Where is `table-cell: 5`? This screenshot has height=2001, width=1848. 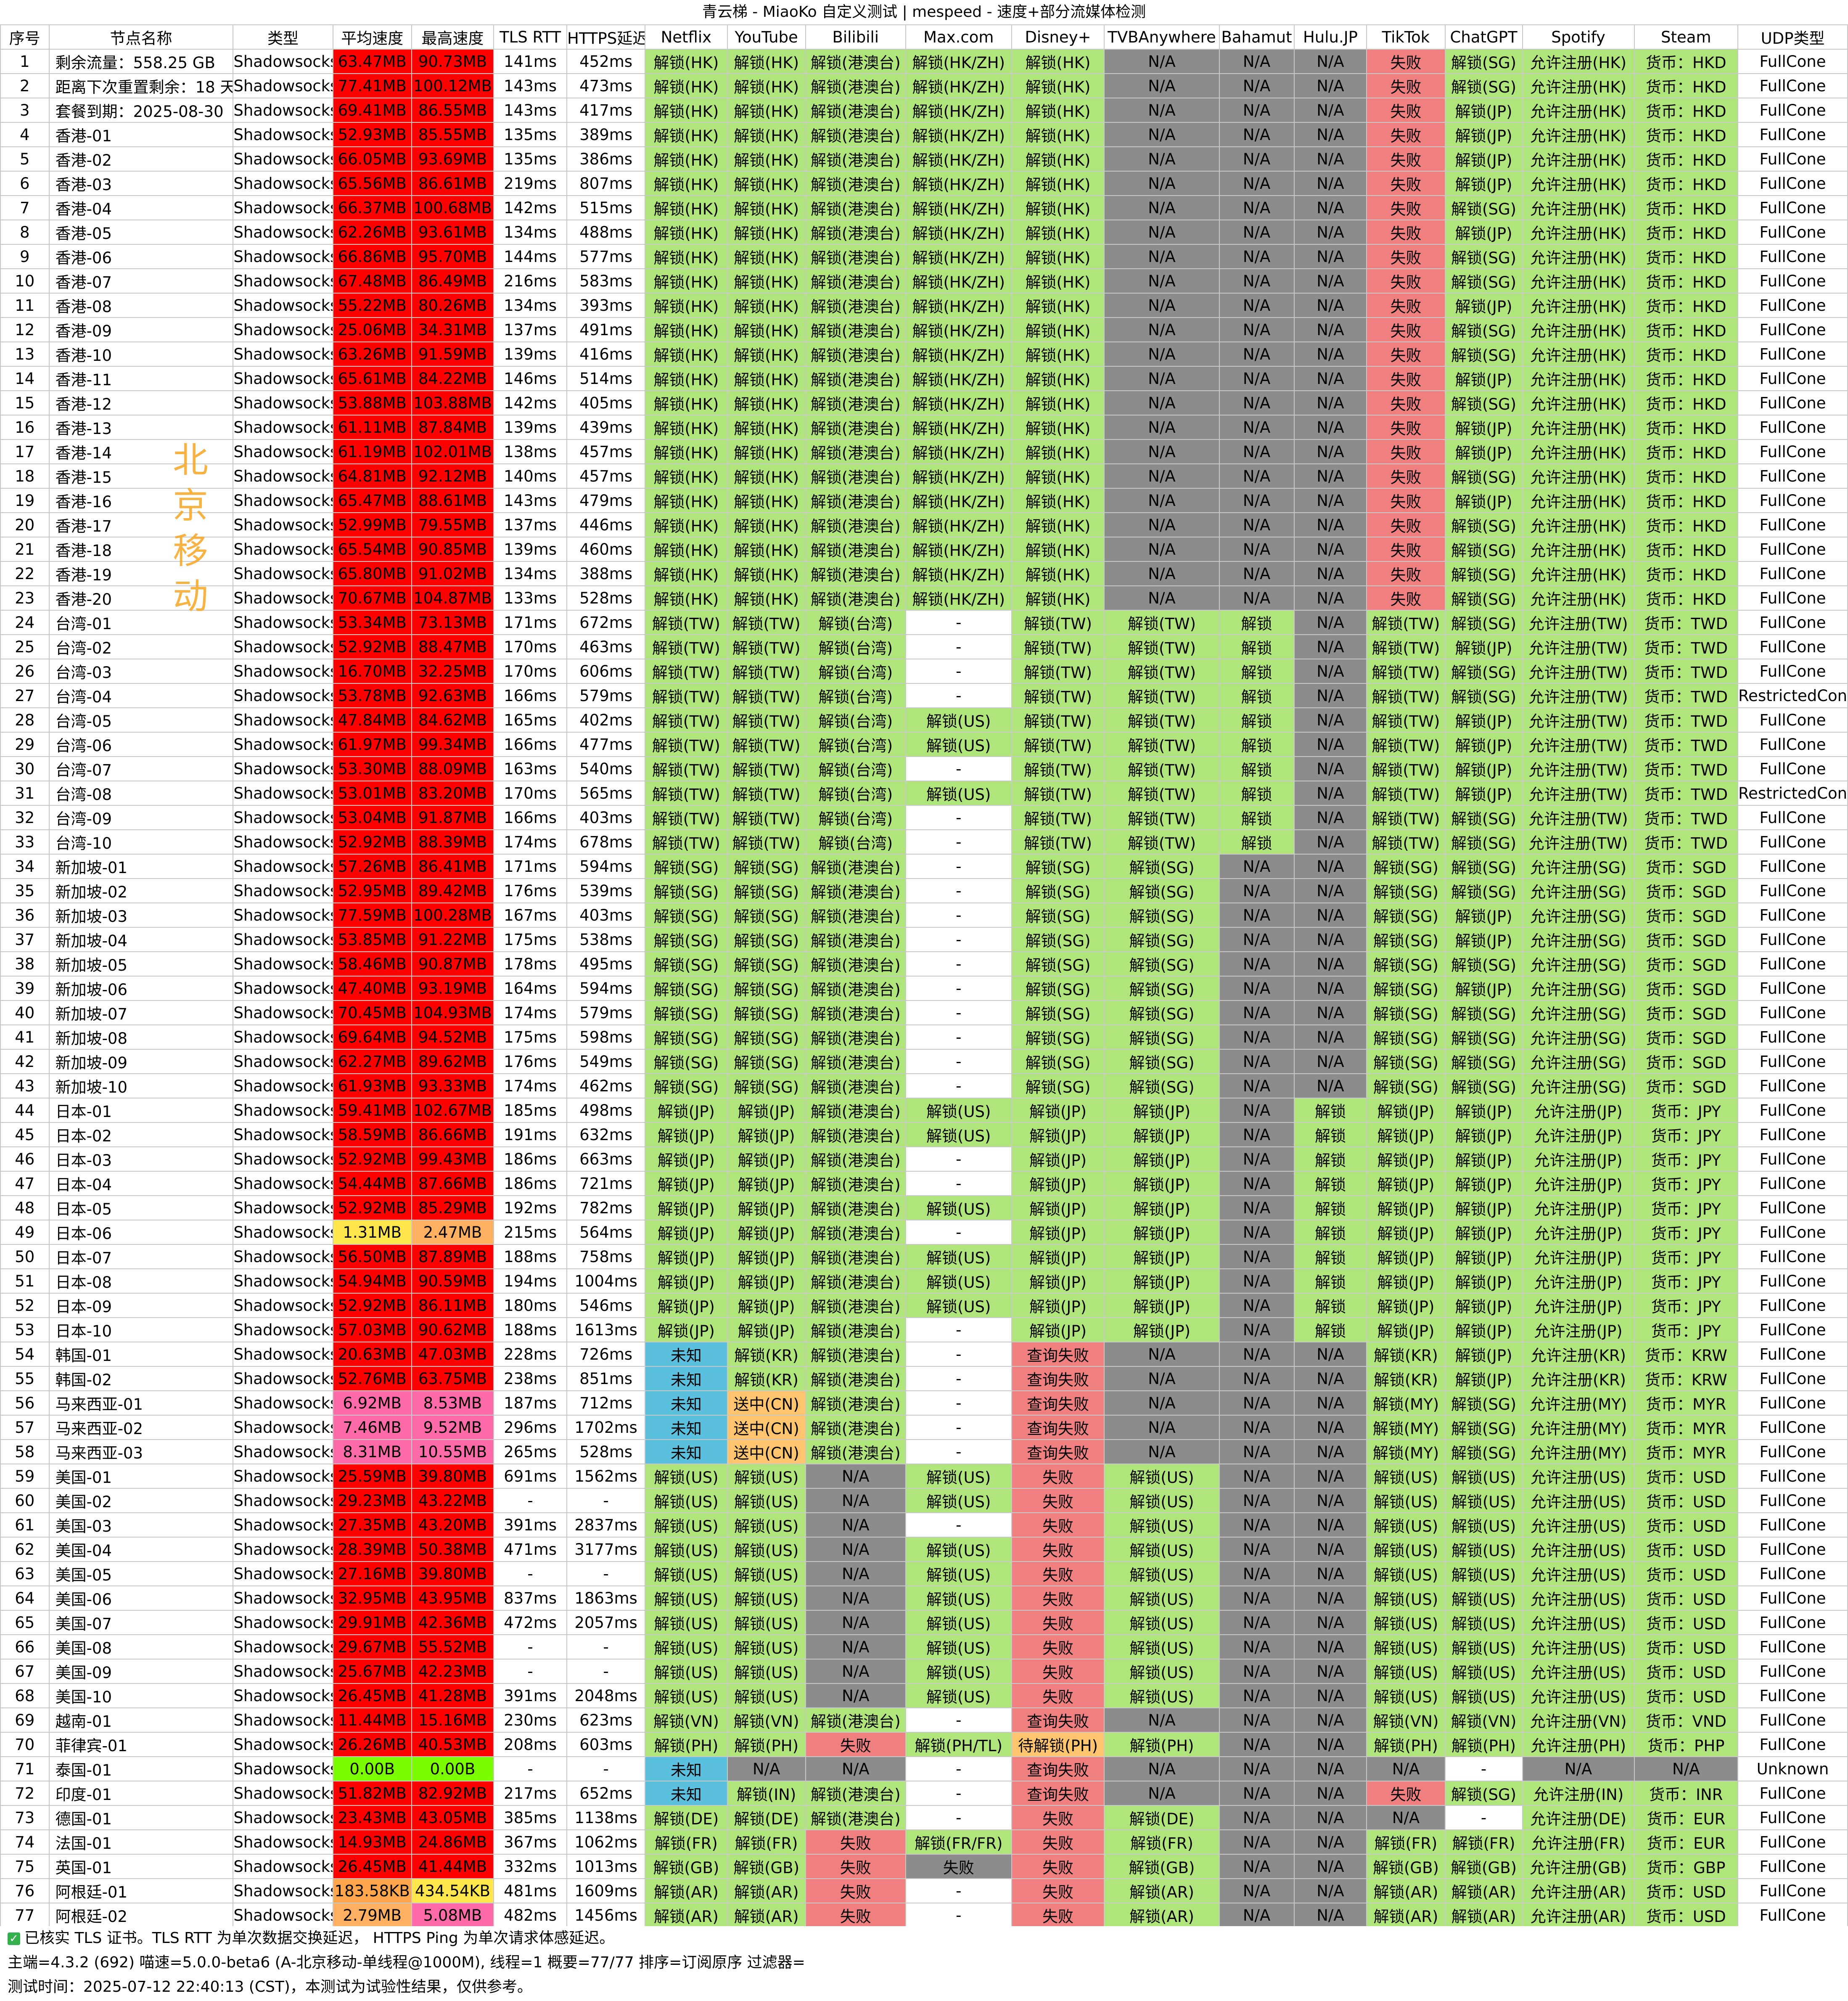 table-cell: 5 is located at coordinates (25, 159).